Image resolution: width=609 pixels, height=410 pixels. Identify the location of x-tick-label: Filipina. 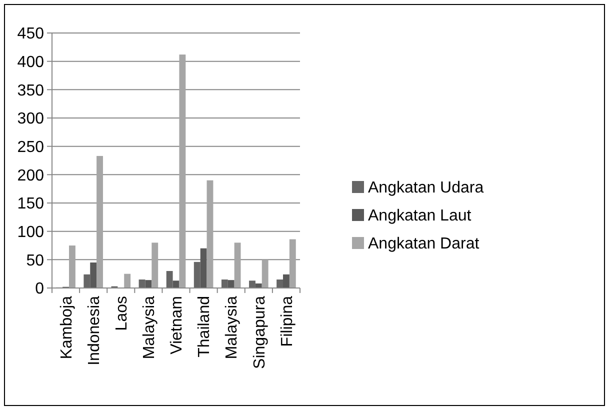
(287, 321).